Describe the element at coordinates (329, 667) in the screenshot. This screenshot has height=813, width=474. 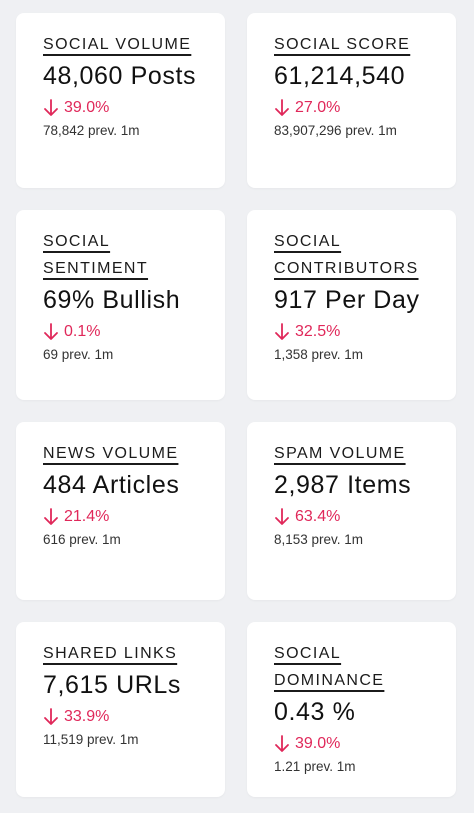
I see `metric-title: SOCIAL DOMINANCE` at that location.